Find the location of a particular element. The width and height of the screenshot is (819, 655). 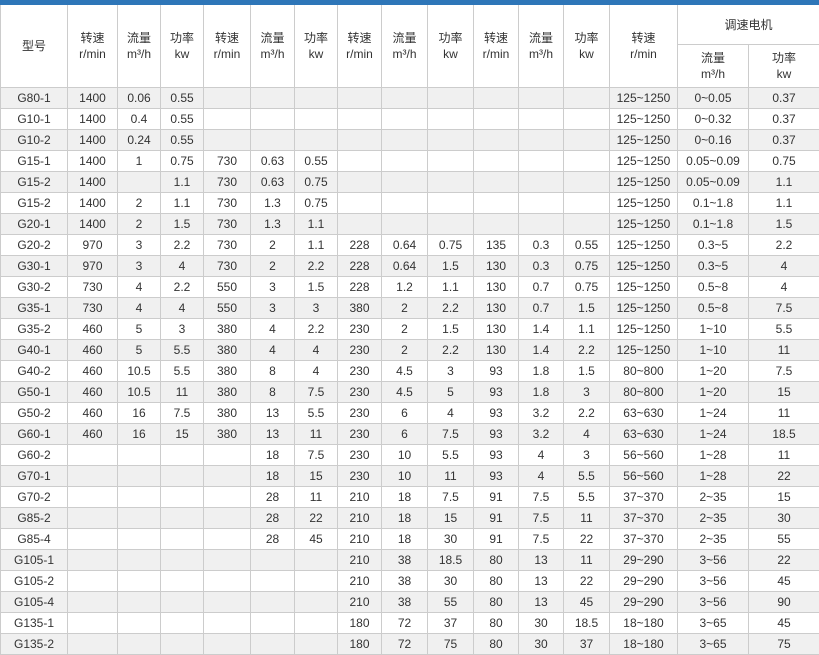

cell-vfd-flow: 3~65 is located at coordinates (713, 622).